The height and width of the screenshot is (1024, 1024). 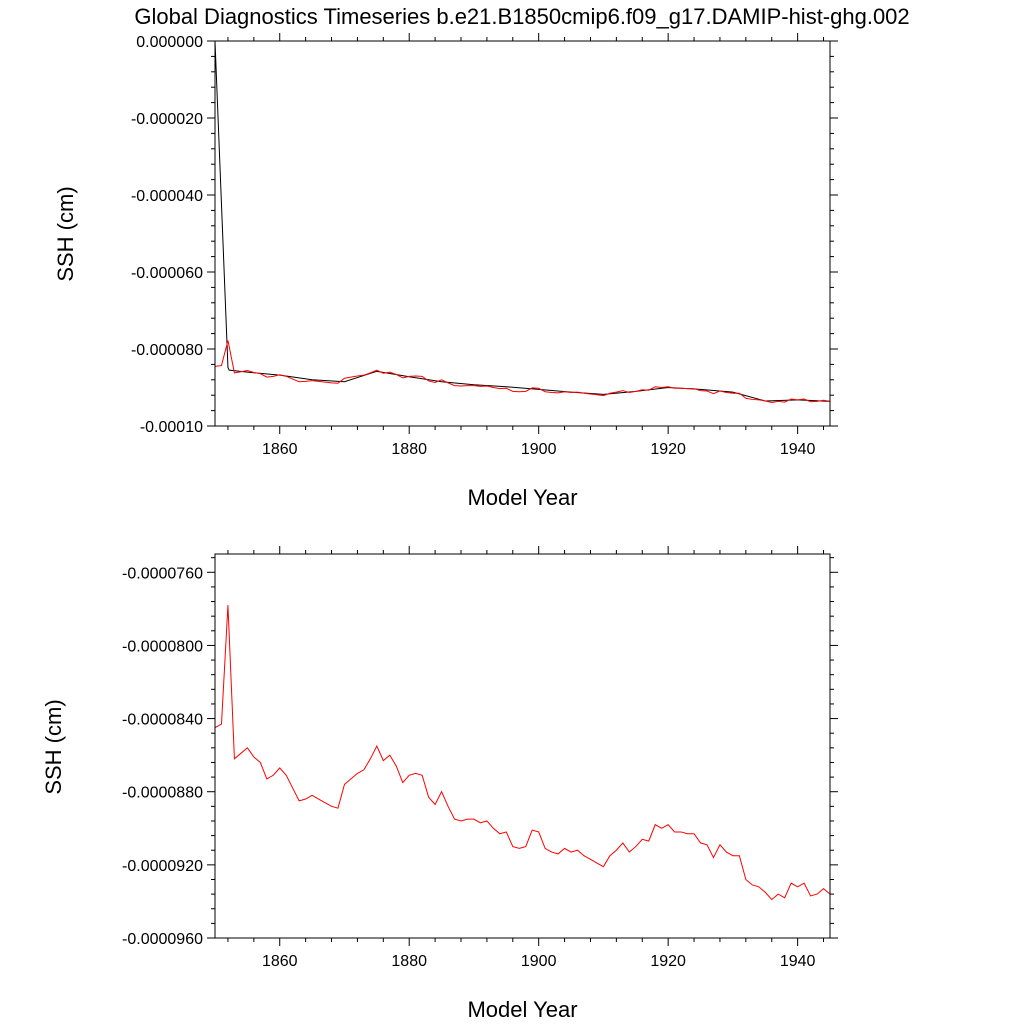 What do you see at coordinates (522, 1009) in the screenshot?
I see `bottom-panel-x-axis-label: Model Year` at bounding box center [522, 1009].